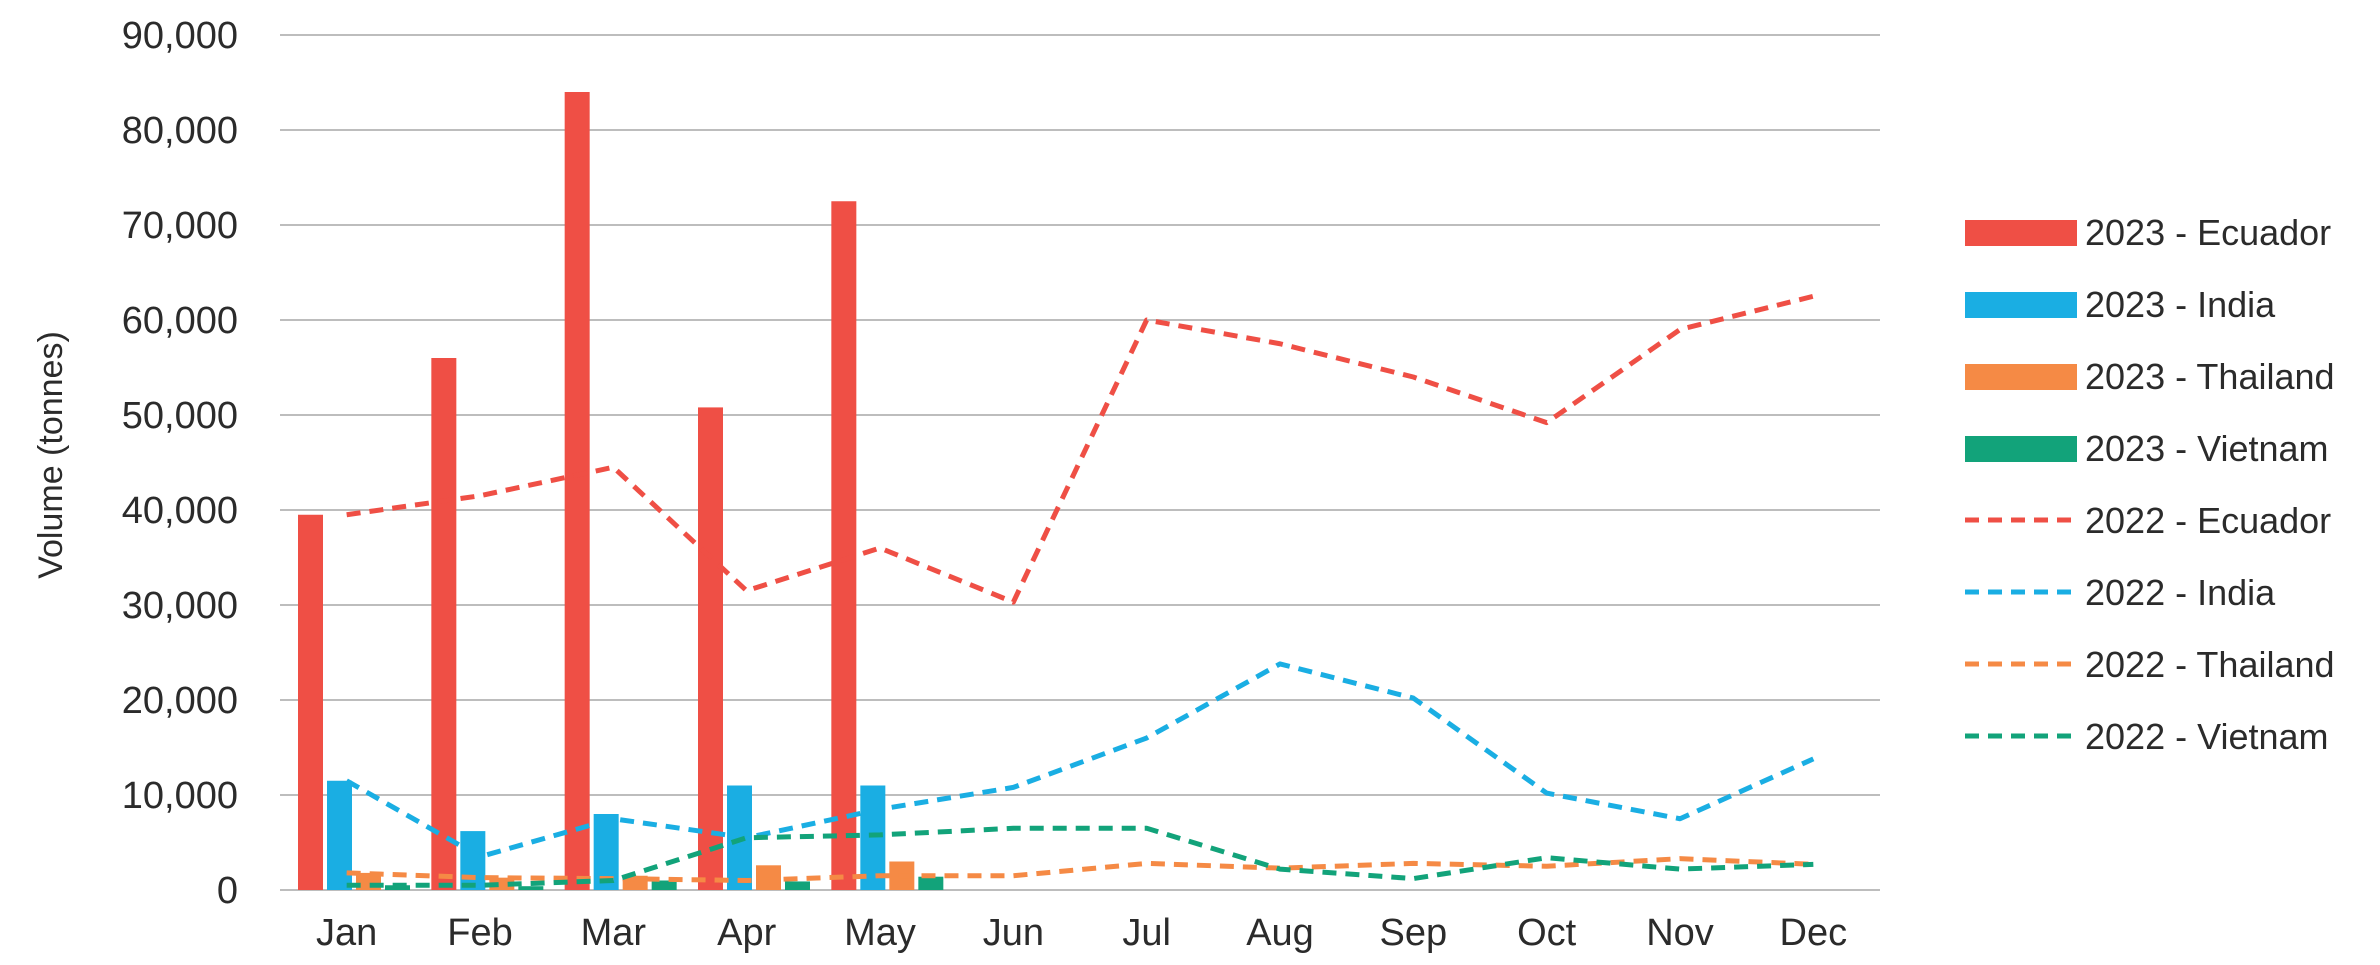  I want to click on y-tick-label: 40,000, so click(180, 511).